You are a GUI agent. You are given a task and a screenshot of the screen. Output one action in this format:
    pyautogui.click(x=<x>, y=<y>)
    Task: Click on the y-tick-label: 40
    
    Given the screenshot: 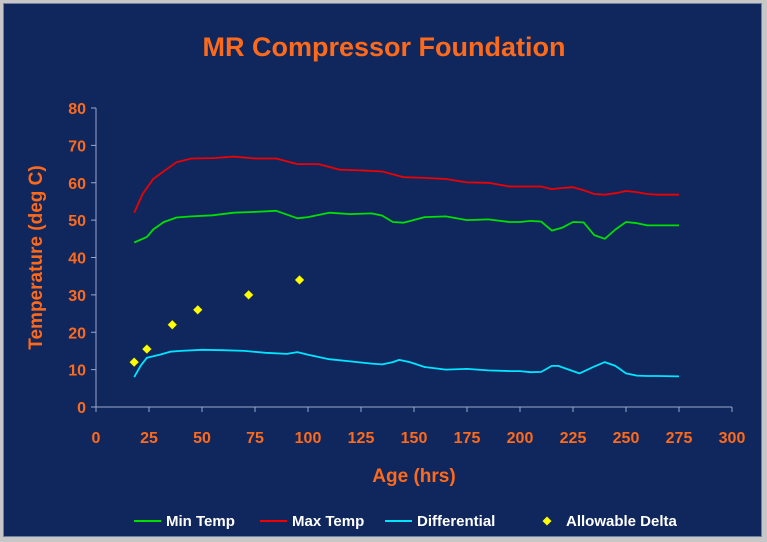 What is the action you would take?
    pyautogui.click(x=77, y=259)
    